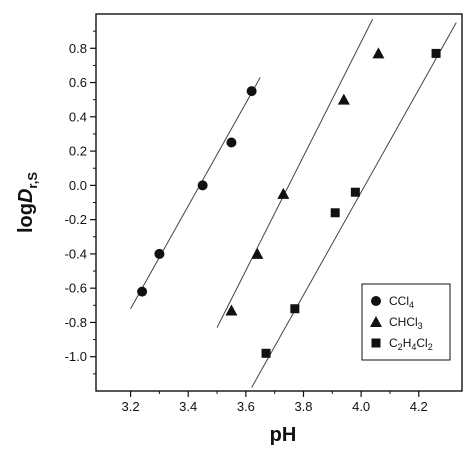 The image size is (473, 449). What do you see at coordinates (76, 288) in the screenshot?
I see `y-tick-label: -0.6` at bounding box center [76, 288].